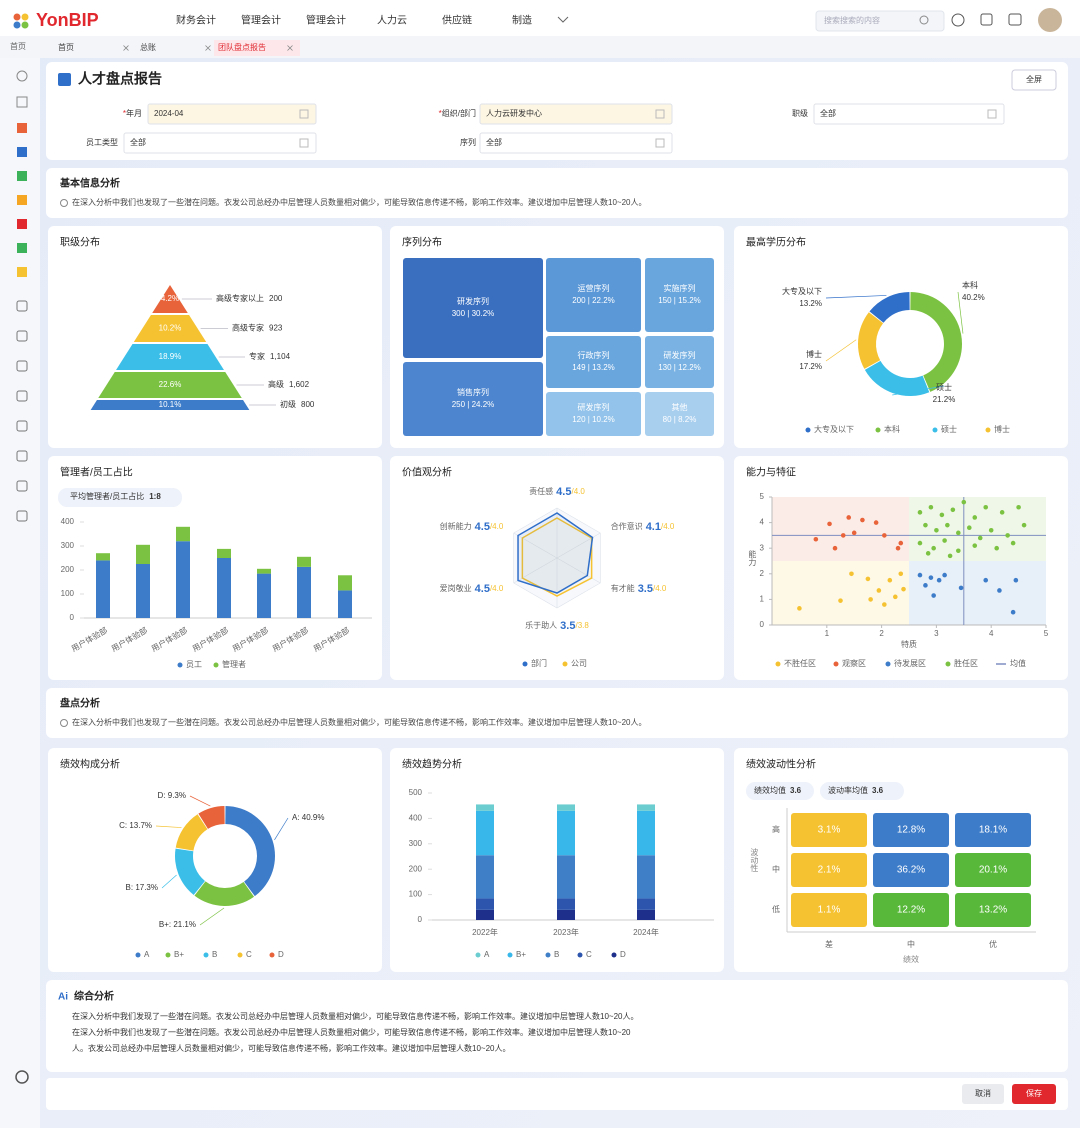 The height and width of the screenshot is (1128, 1080). Describe the element at coordinates (579, 663) in the screenshot. I see `legend-label: 公司` at that location.